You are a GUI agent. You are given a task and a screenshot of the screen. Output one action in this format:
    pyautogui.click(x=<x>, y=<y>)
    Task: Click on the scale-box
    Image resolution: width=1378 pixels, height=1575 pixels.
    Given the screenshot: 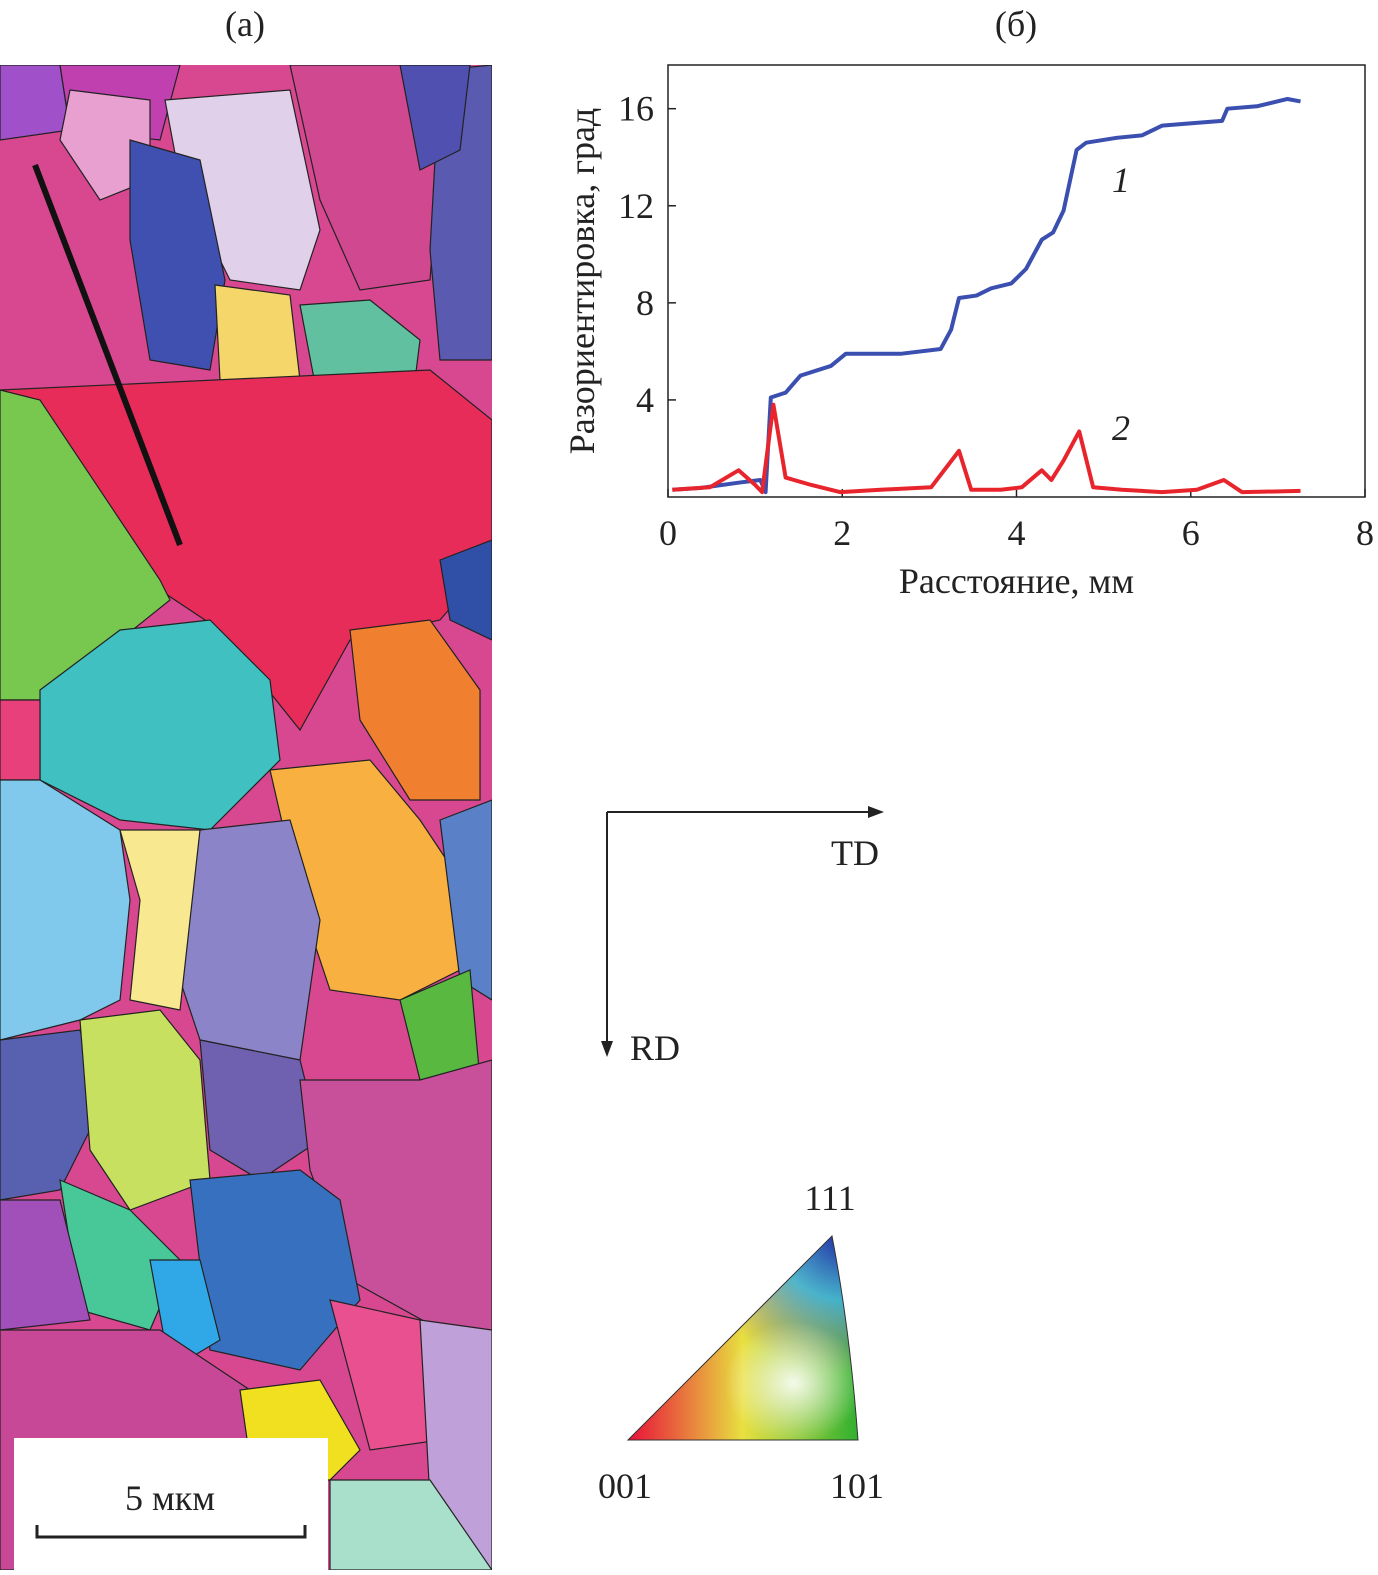 What is the action you would take?
    pyautogui.click(x=171, y=1504)
    